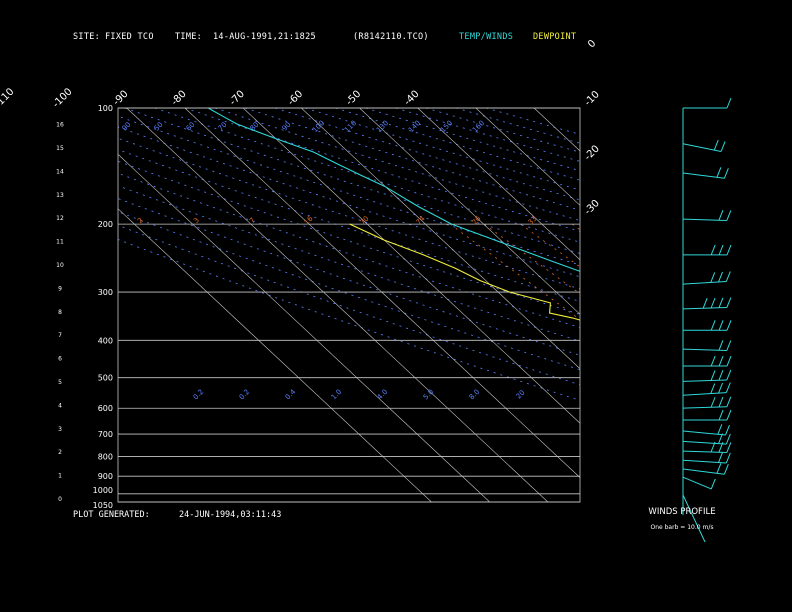 The height and width of the screenshot is (612, 792). I want to click on pressure-label: 1000, so click(103, 490).